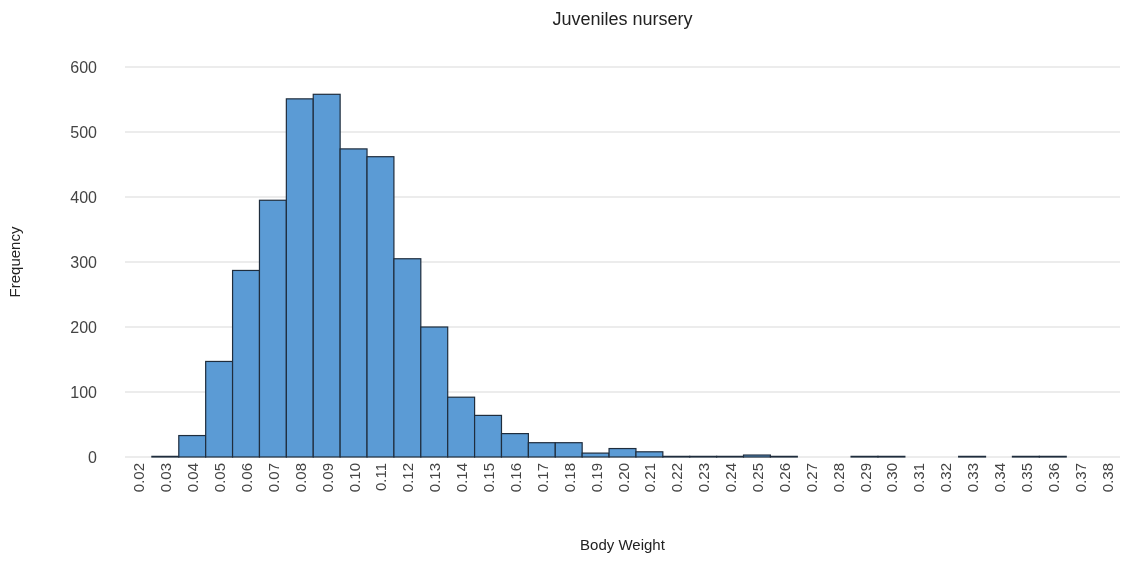 The height and width of the screenshot is (564, 1128). What do you see at coordinates (166, 478) in the screenshot?
I see `x-tick-label: 0.03` at bounding box center [166, 478].